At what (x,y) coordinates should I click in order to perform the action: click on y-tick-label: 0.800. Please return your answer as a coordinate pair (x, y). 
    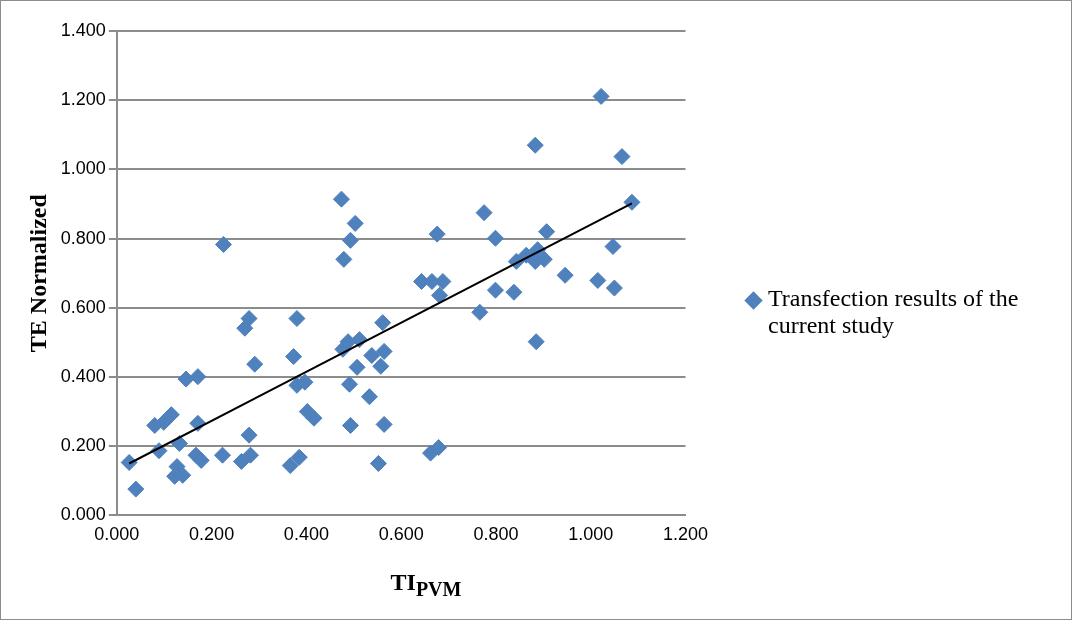
    Looking at the image, I should click on (83, 237).